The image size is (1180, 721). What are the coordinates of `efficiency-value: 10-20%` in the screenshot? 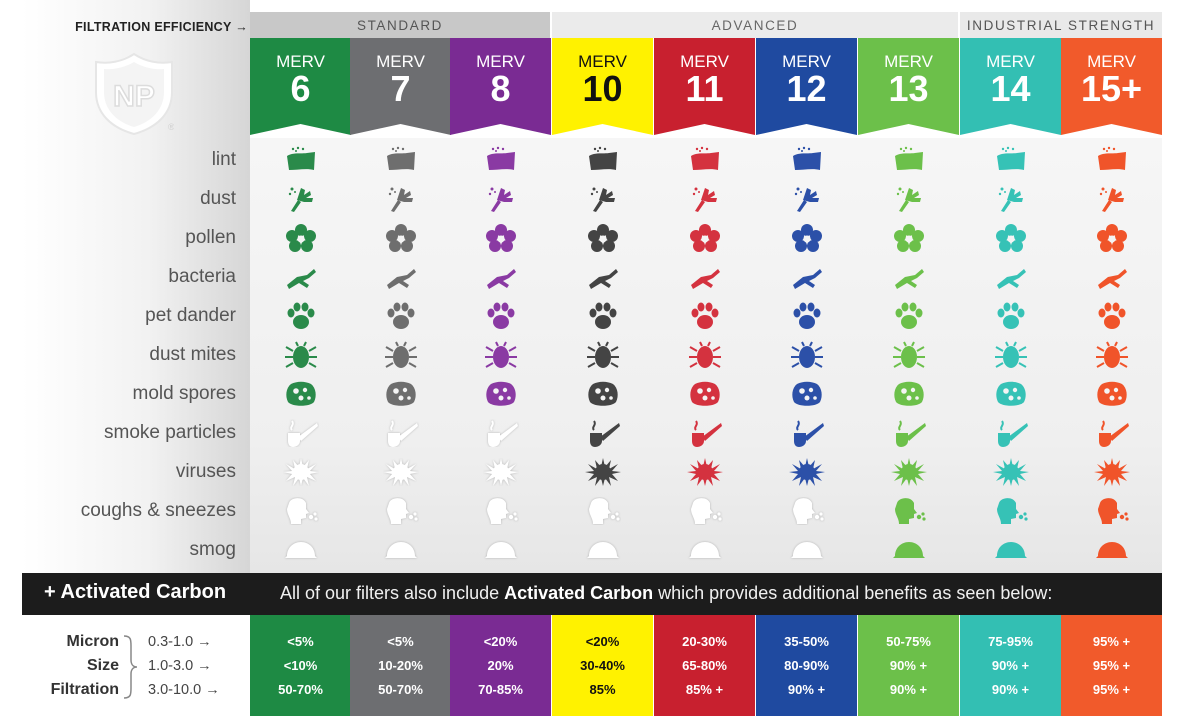 It's located at (400, 665).